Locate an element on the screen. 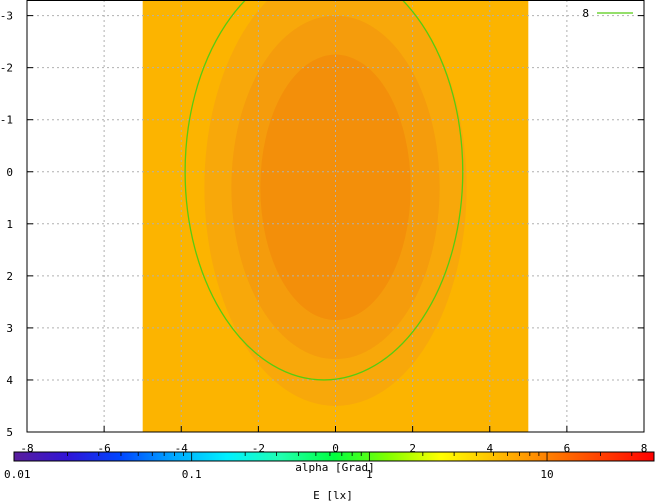 The image size is (655, 502). x-tick-label: 8 is located at coordinates (644, 448).